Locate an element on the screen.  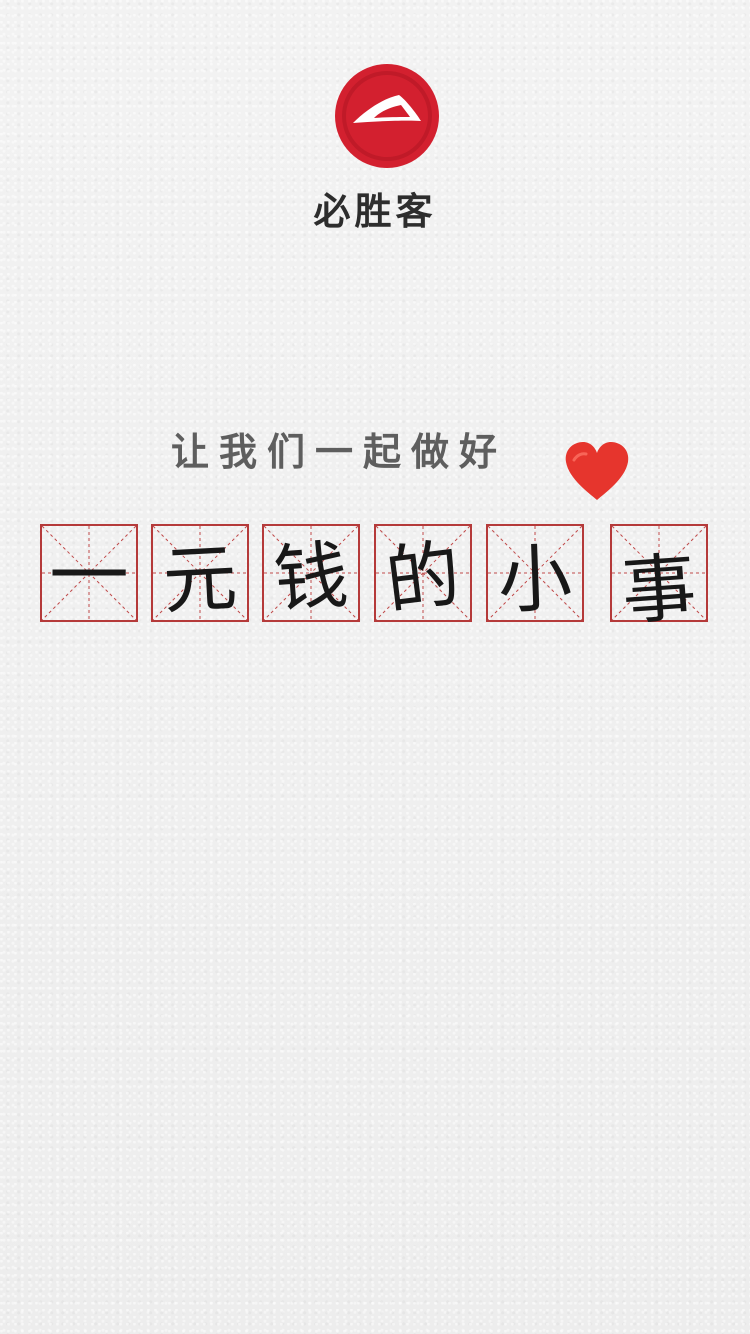
heart-decoration is located at coordinates (597, 471).